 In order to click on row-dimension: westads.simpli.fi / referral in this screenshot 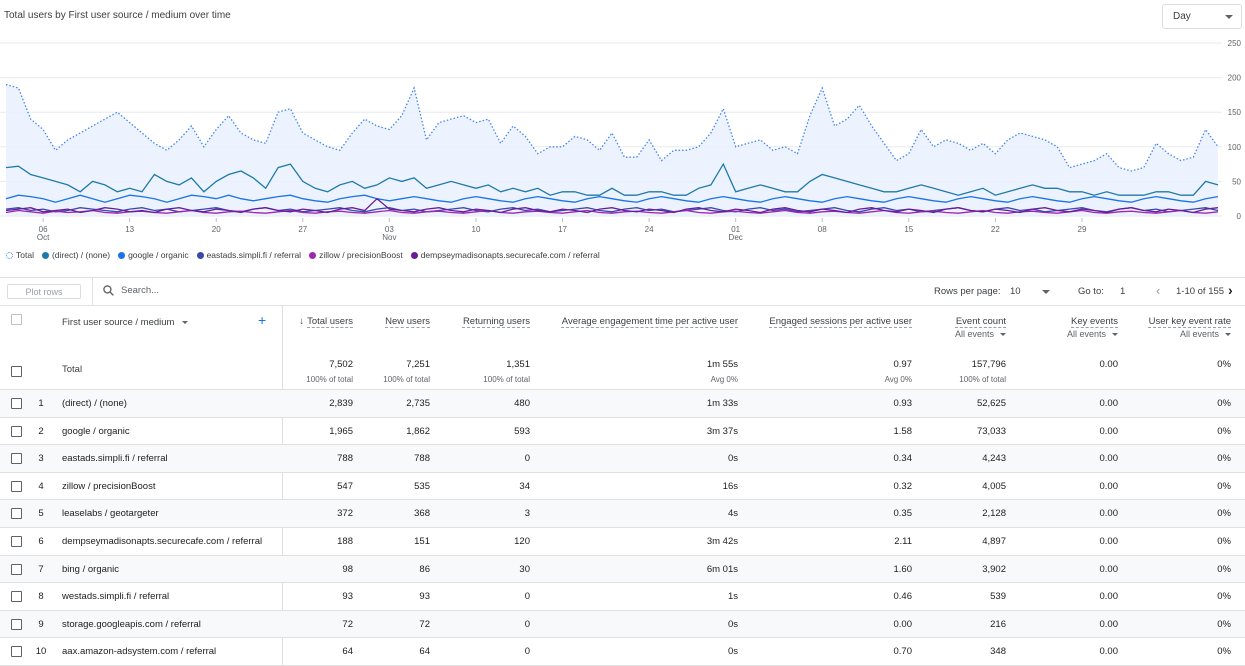, I will do `click(116, 597)`.